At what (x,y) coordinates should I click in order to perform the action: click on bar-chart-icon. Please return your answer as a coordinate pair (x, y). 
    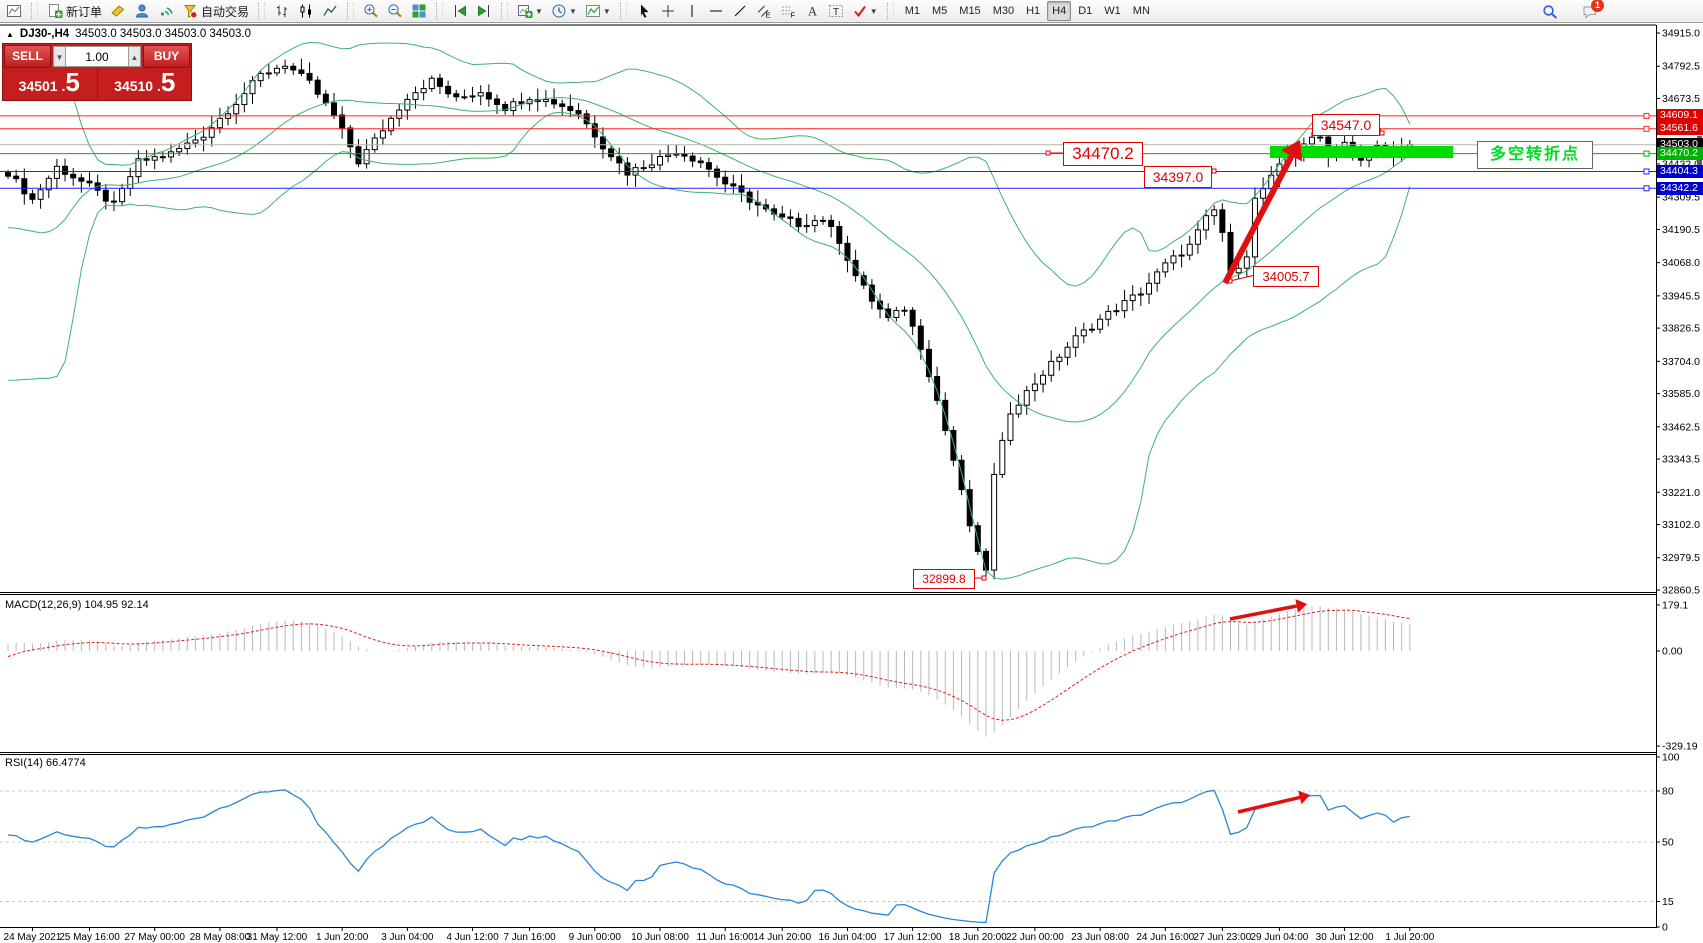
    Looking at the image, I should click on (282, 11).